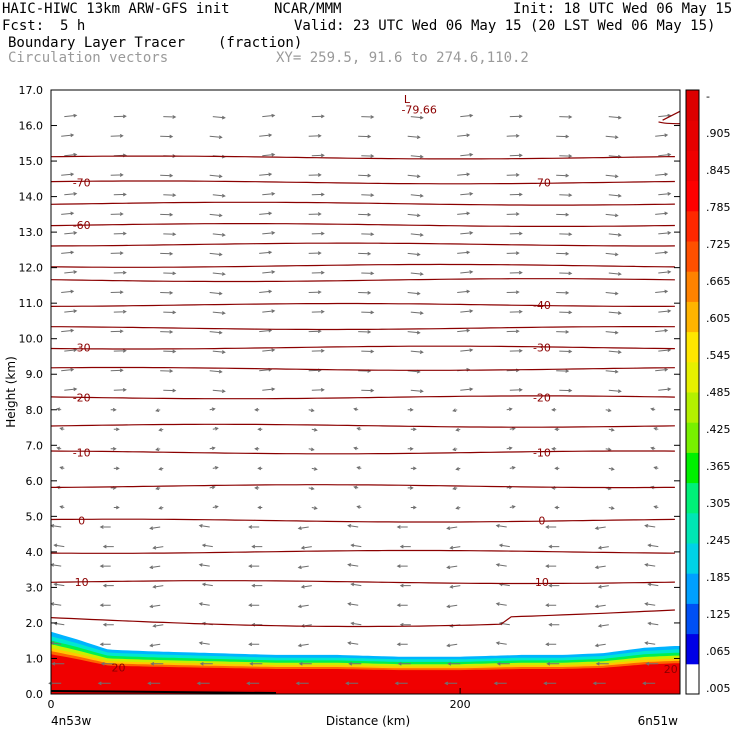  Describe the element at coordinates (163, 692) in the screenshot. I see `terrain-line` at that location.